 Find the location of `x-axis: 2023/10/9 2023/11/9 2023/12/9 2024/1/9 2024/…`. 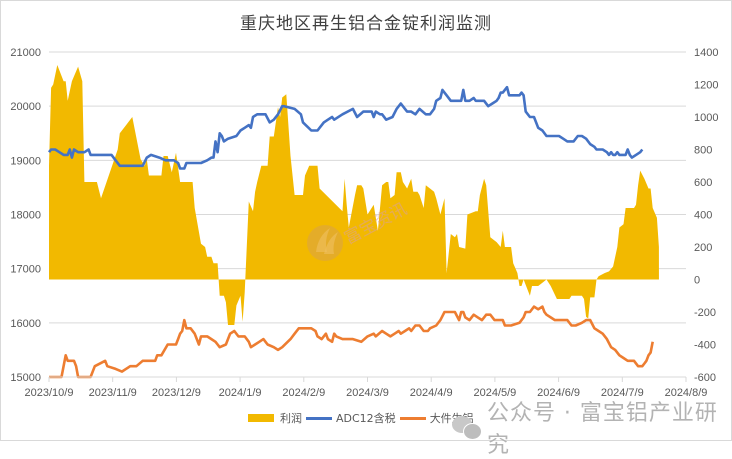

x-axis: 2023/10/9 2023/11/9 2023/12/9 2024/1/9 2024/… is located at coordinates (366, 387).